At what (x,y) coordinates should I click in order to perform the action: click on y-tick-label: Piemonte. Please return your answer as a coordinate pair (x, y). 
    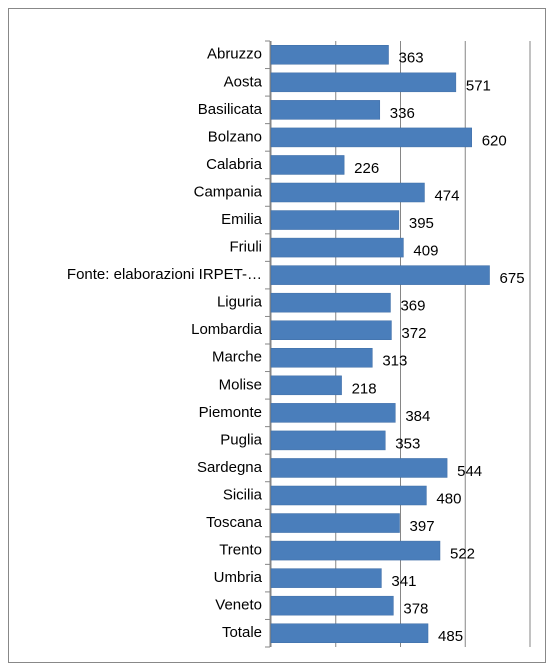
    Looking at the image, I should click on (230, 412).